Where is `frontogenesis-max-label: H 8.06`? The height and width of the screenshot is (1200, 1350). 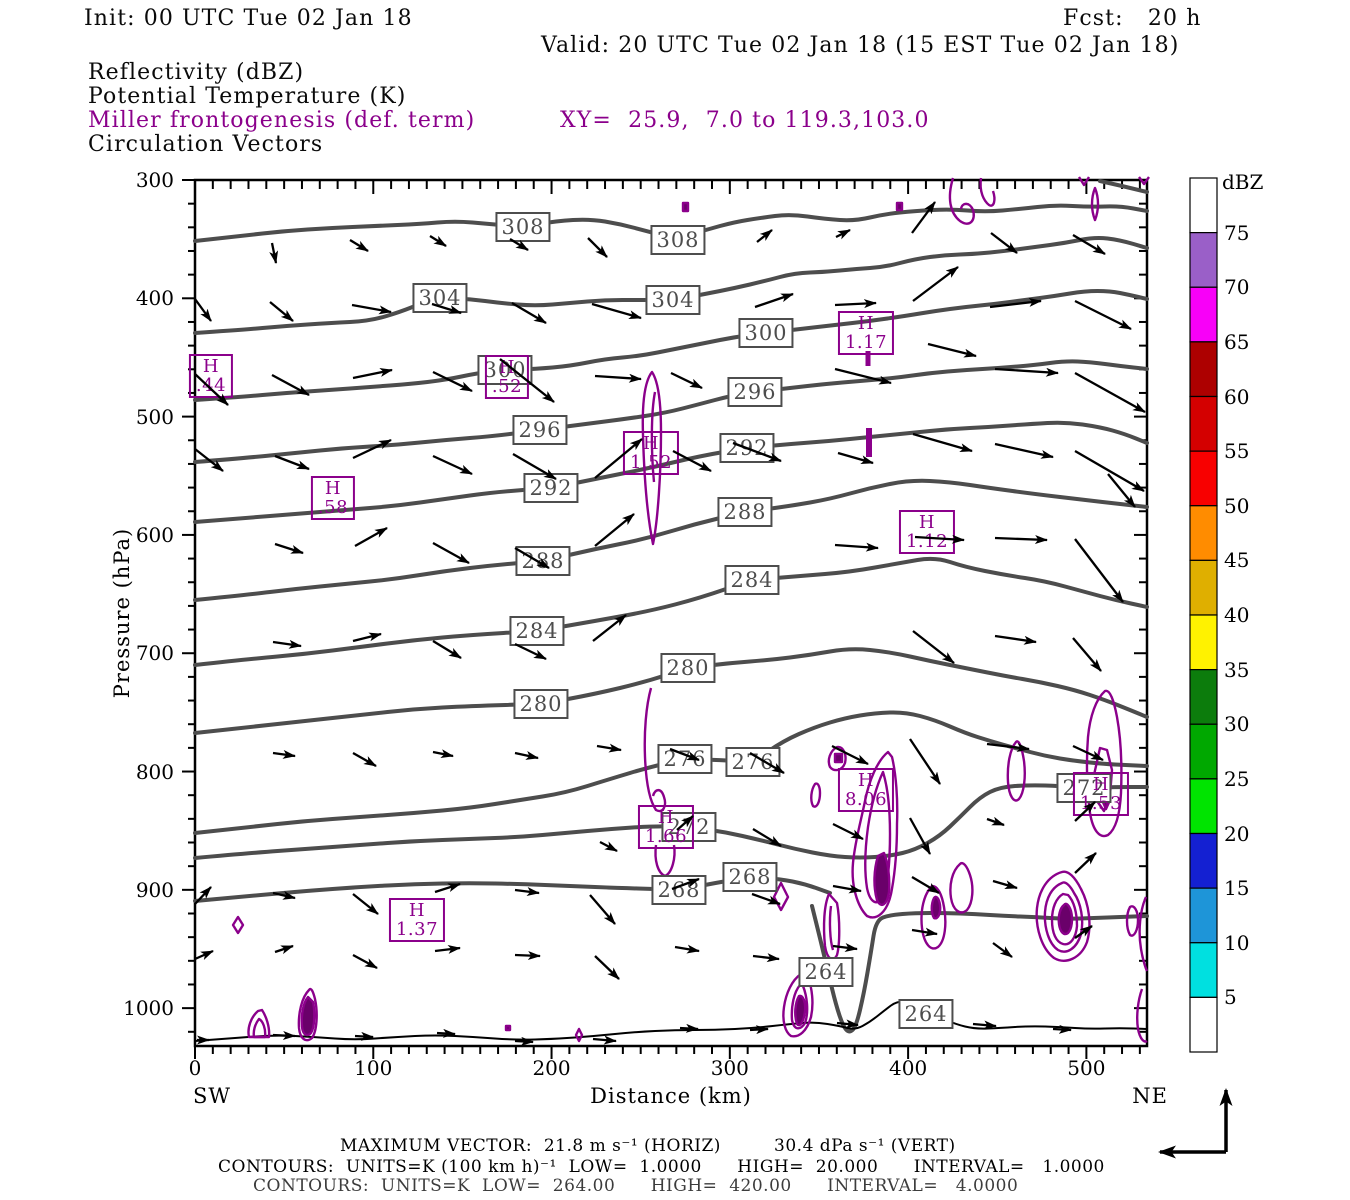
frontogenesis-max-label: H 8.06 is located at coordinates (866, 790).